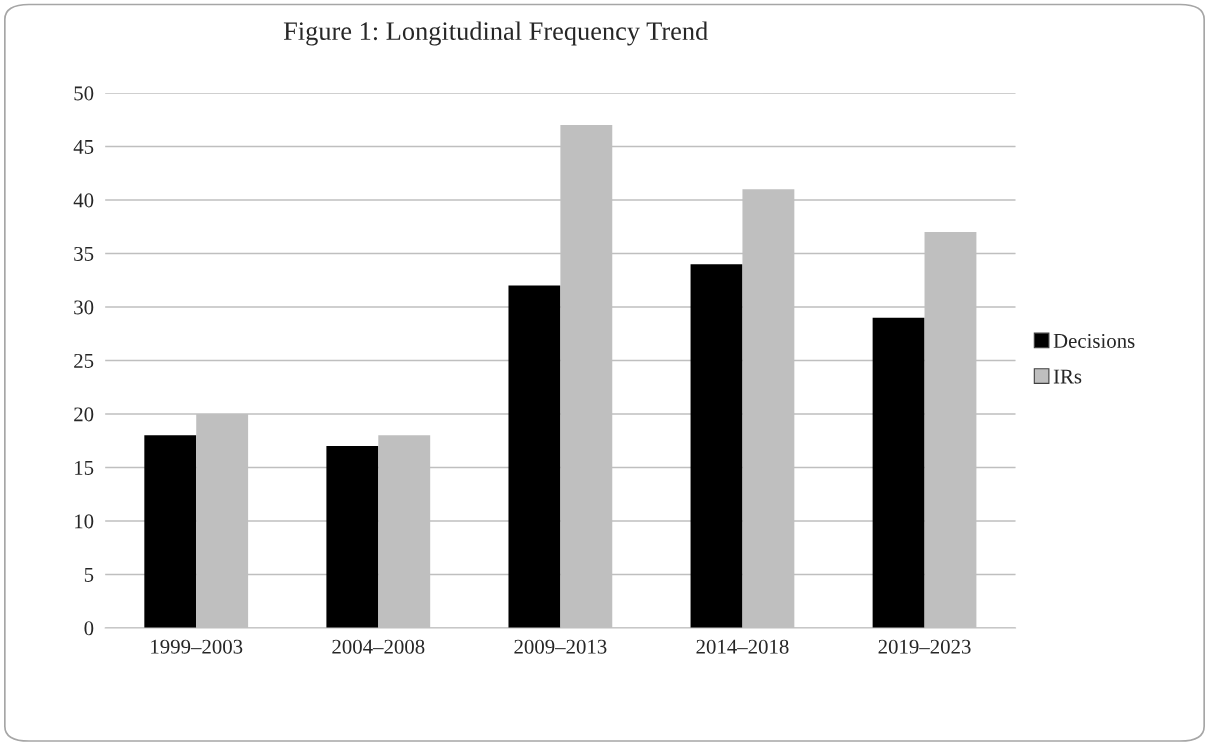  Describe the element at coordinates (84, 93) in the screenshot. I see `y-tick-label: 50` at that location.